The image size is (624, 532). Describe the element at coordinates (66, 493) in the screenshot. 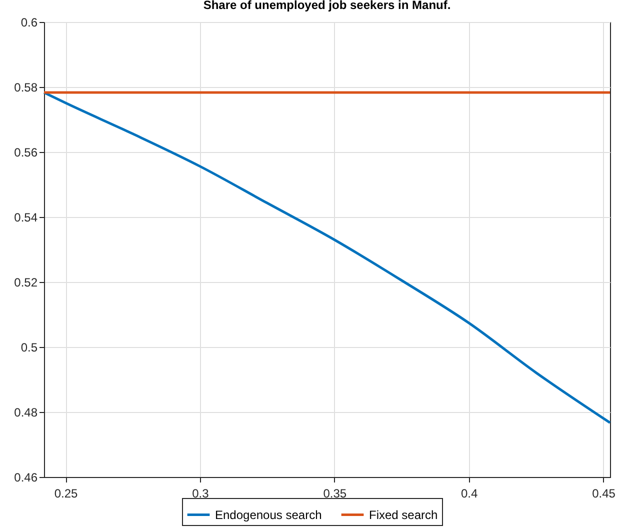

I see `x-tick-label: 0.25` at that location.